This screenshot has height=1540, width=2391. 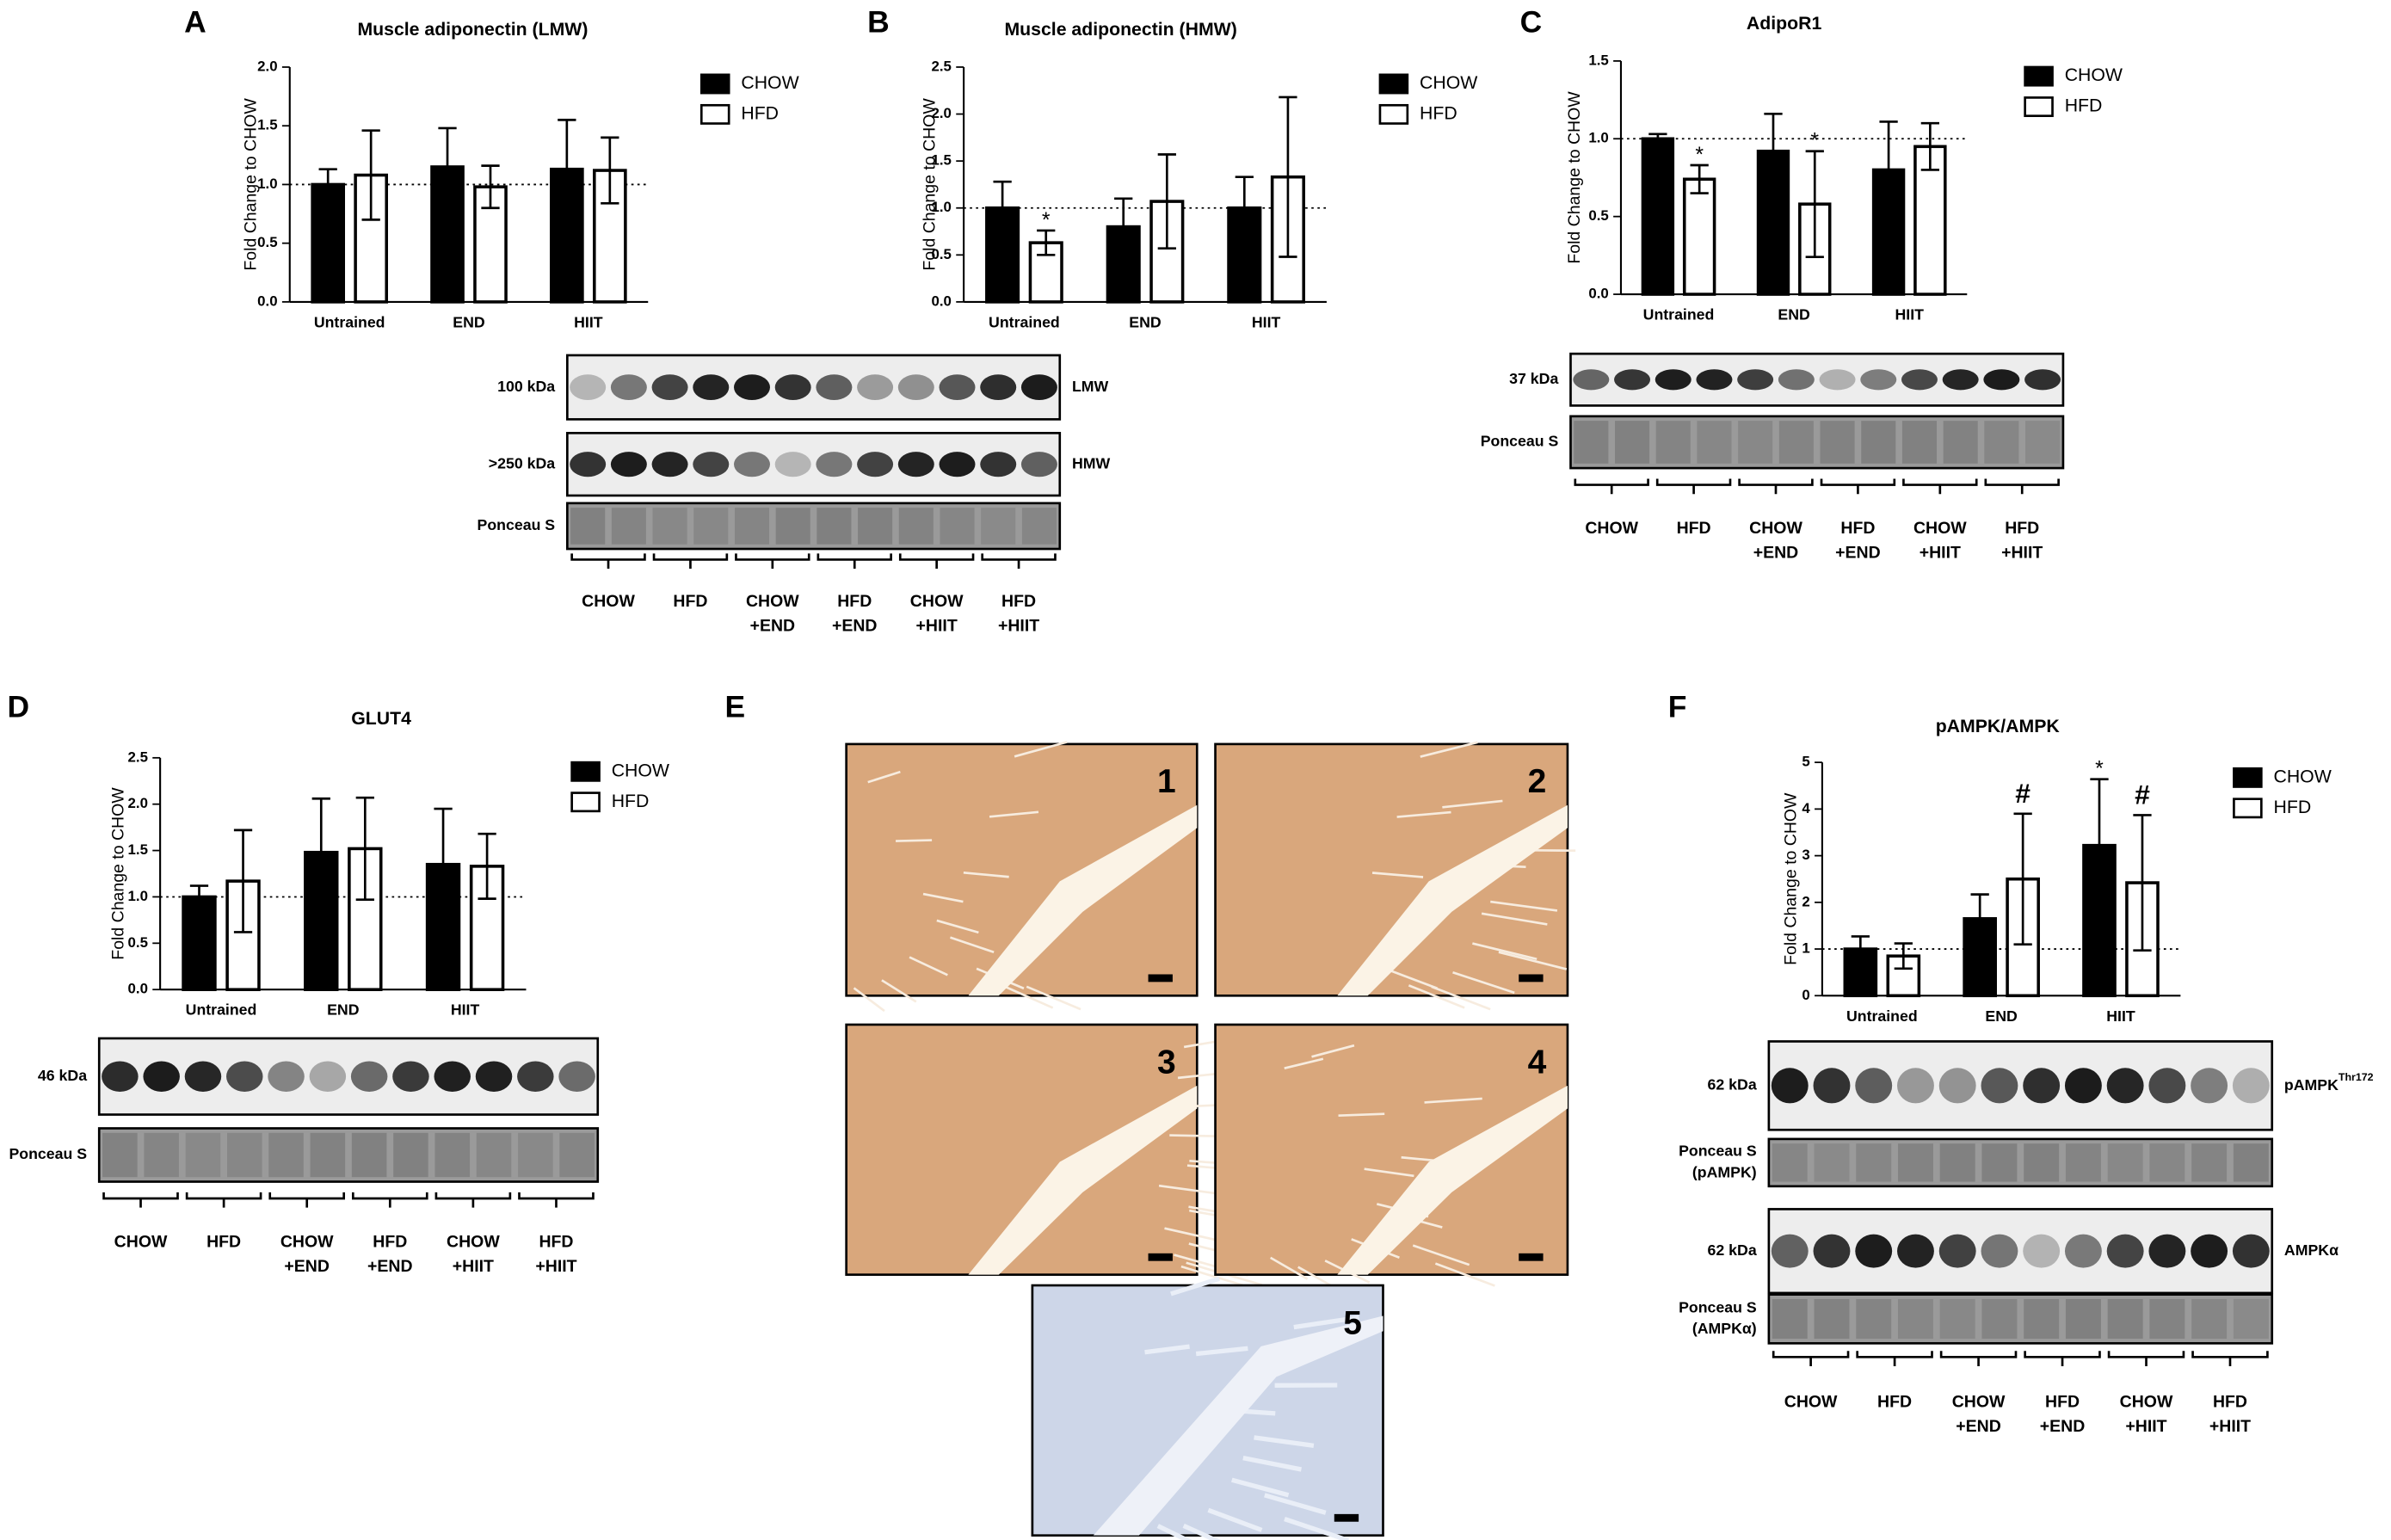 What do you see at coordinates (390, 1267) in the screenshot?
I see `group-label: +END` at bounding box center [390, 1267].